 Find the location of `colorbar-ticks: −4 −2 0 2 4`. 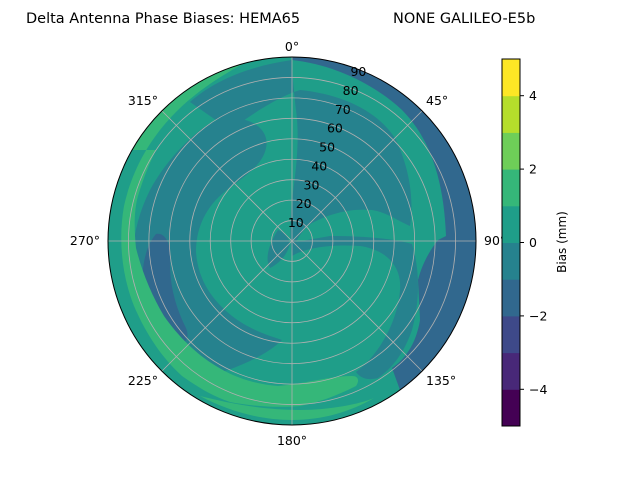

colorbar-ticks: −4 −2 0 2 4 is located at coordinates (533, 242).